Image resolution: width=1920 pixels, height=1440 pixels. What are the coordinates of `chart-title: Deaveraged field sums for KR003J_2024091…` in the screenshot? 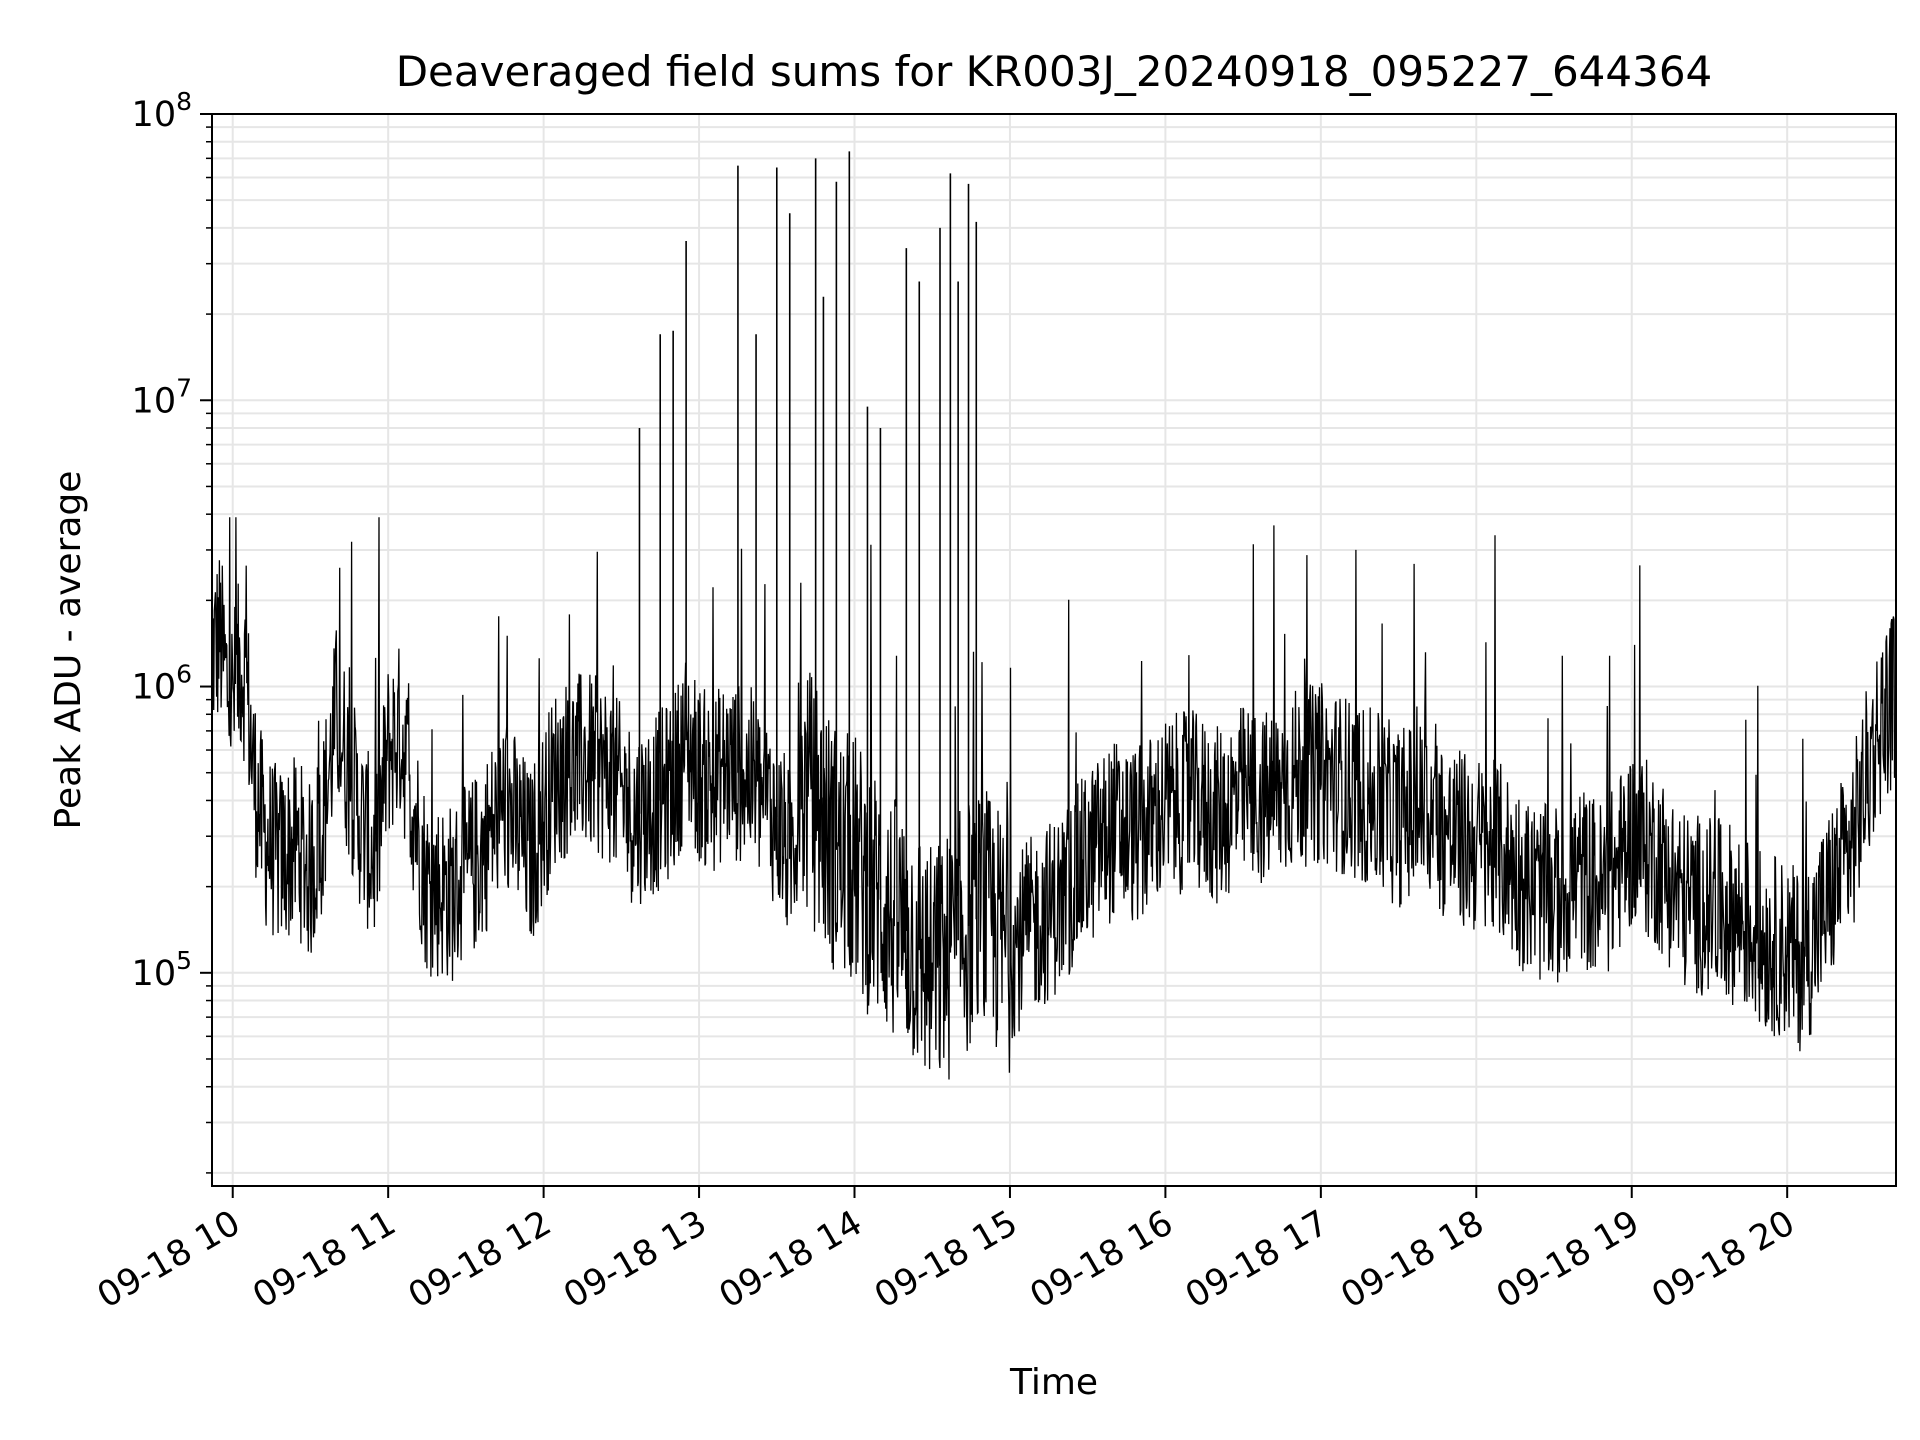 It's located at (1054, 71).